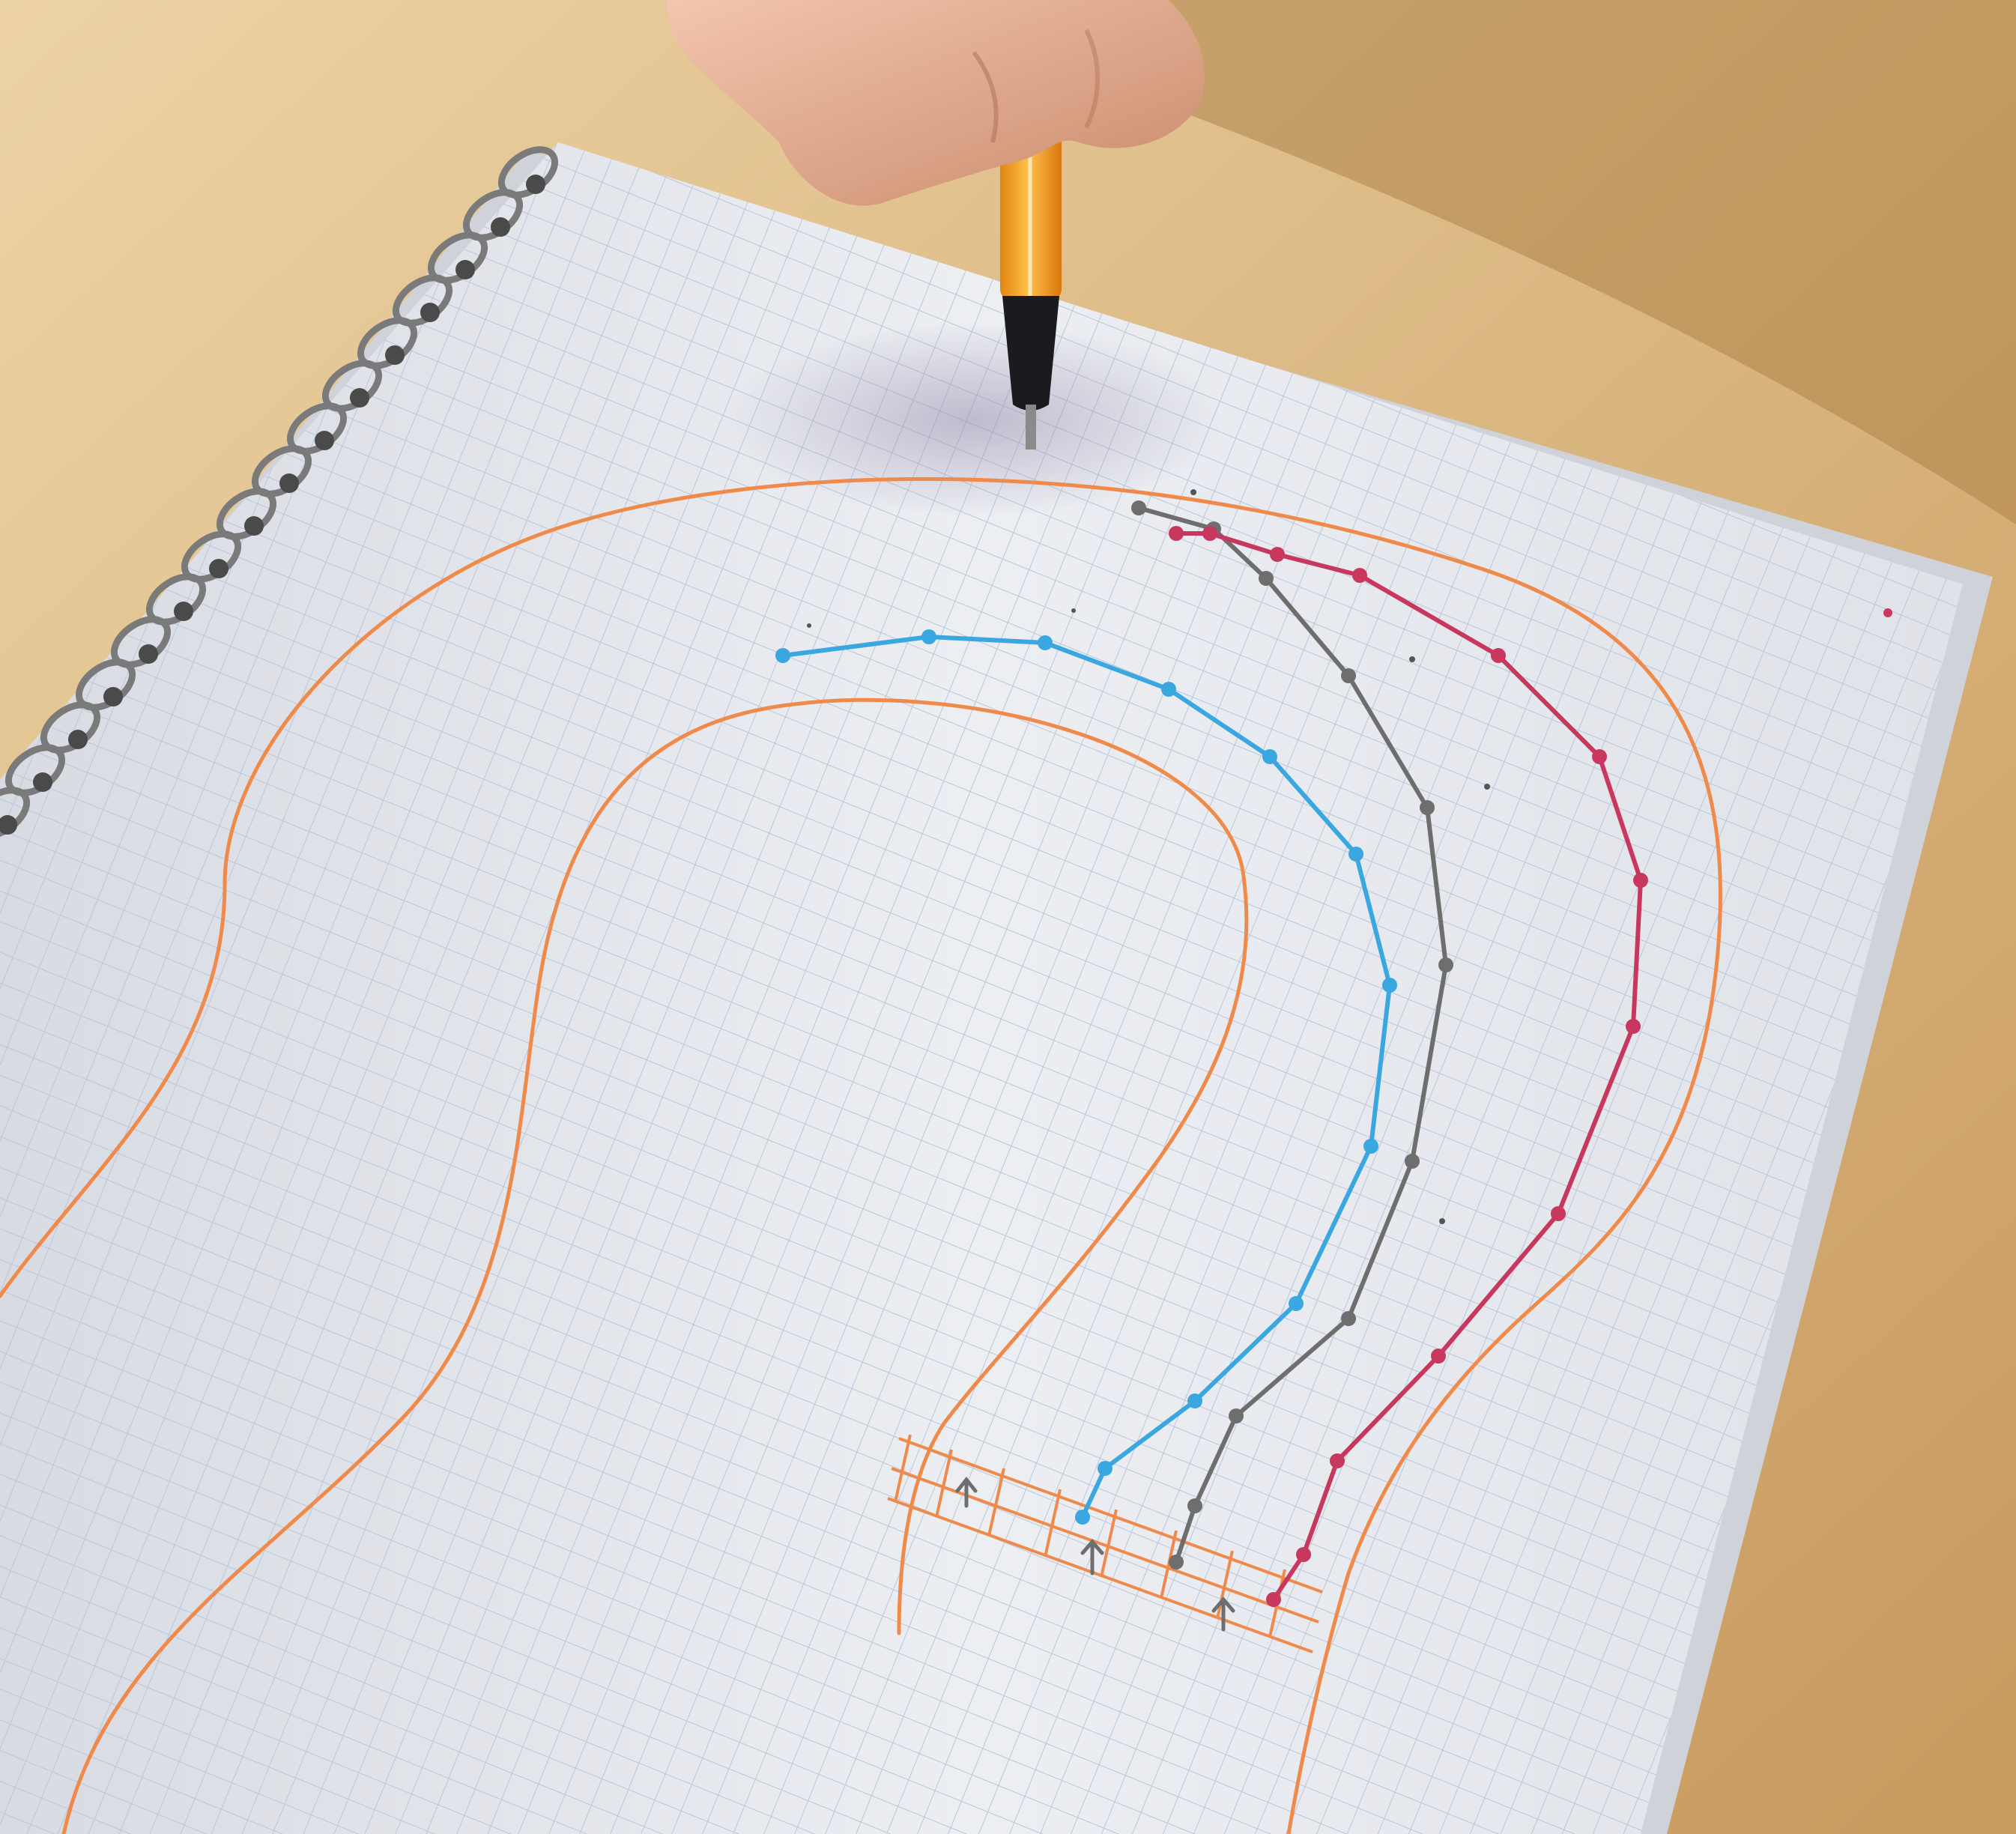 The width and height of the screenshot is (2016, 1834). I want to click on path-pink, so click(1408, 1066).